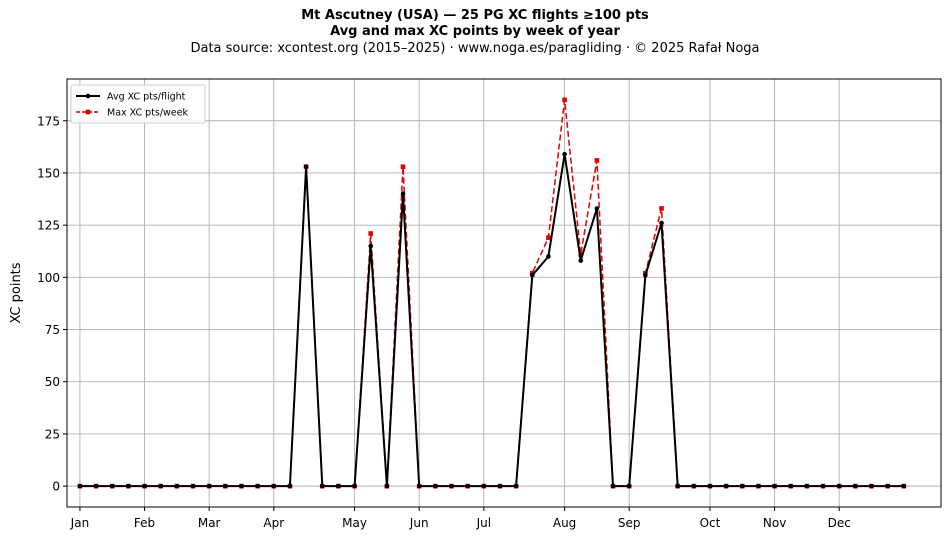 This screenshot has width=950, height=539. I want to click on y-tick-label: 75, so click(52, 330).